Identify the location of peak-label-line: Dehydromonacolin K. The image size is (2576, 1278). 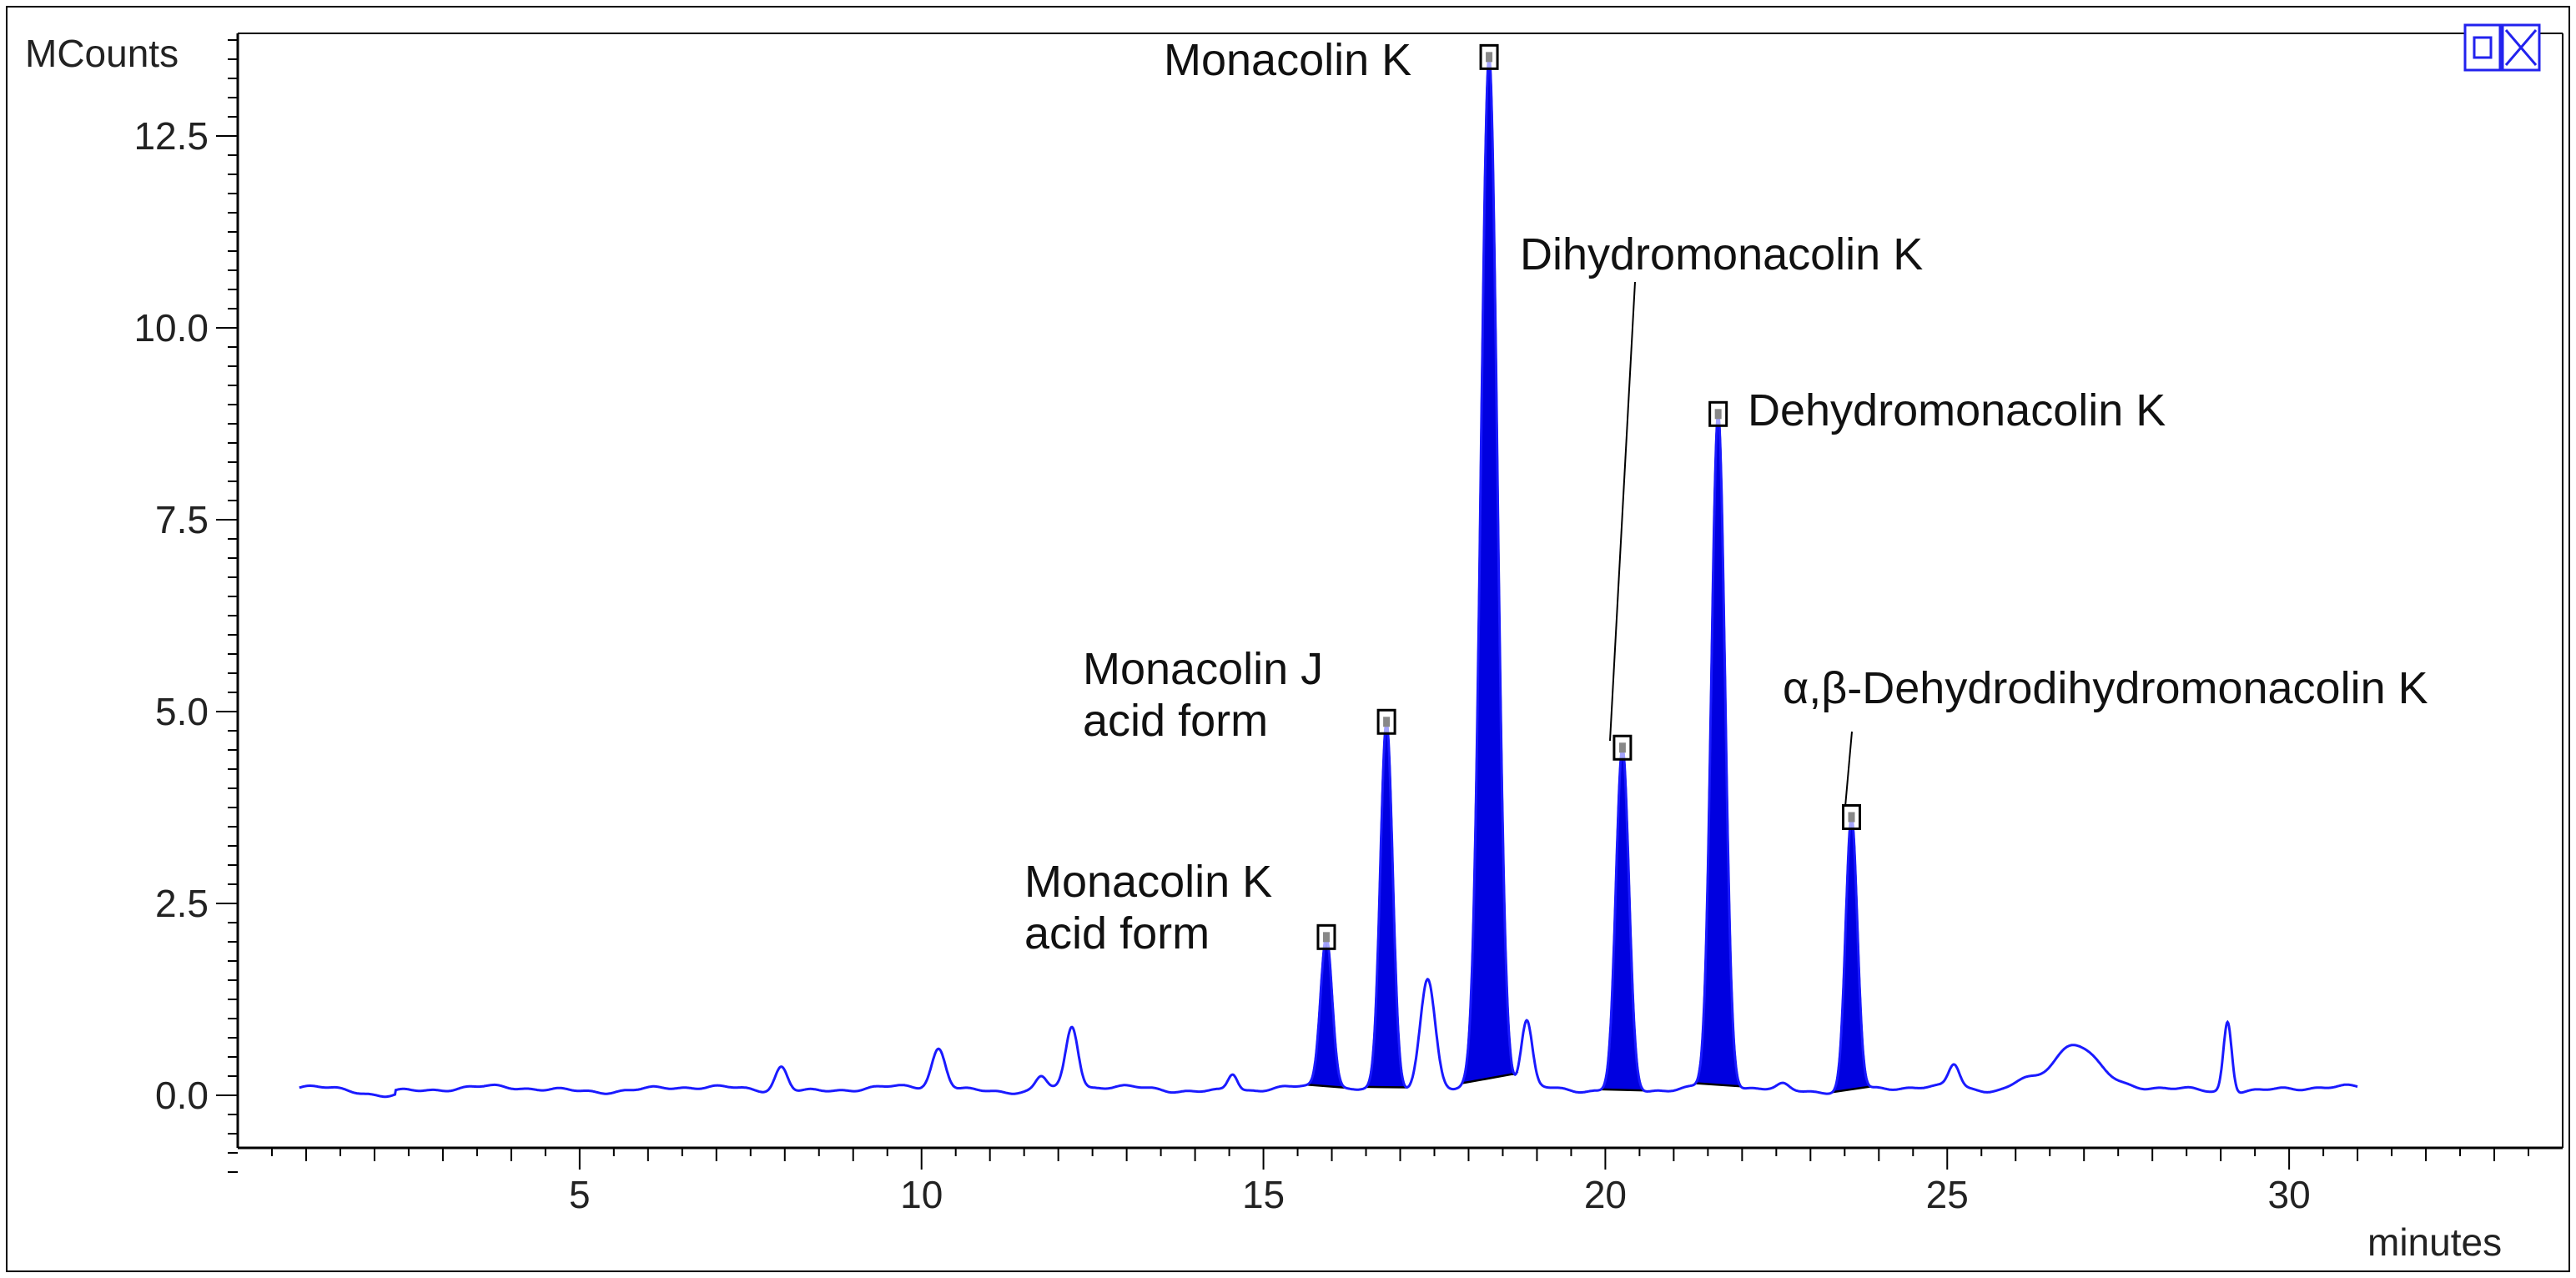
(1957, 410).